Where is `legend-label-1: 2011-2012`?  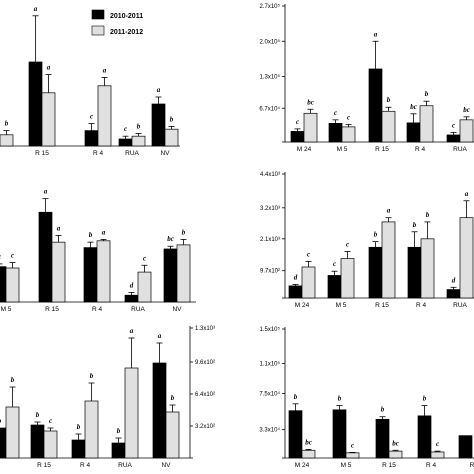 legend-label-1: 2011-2012 is located at coordinates (126, 32).